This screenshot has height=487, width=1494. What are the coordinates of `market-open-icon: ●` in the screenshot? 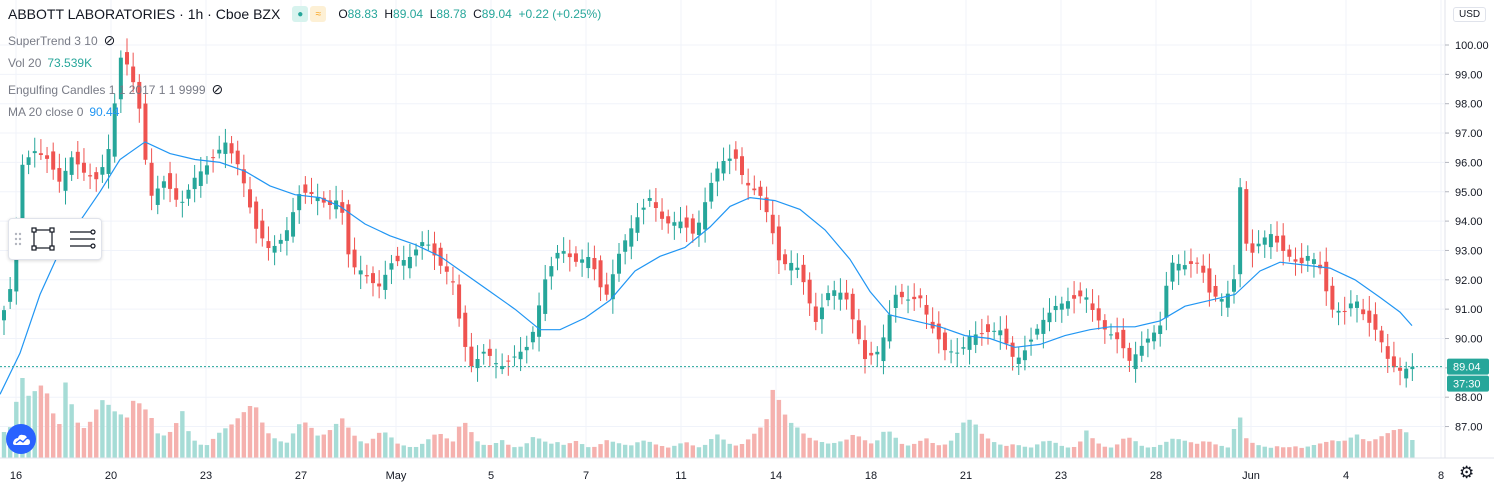 It's located at (300, 14).